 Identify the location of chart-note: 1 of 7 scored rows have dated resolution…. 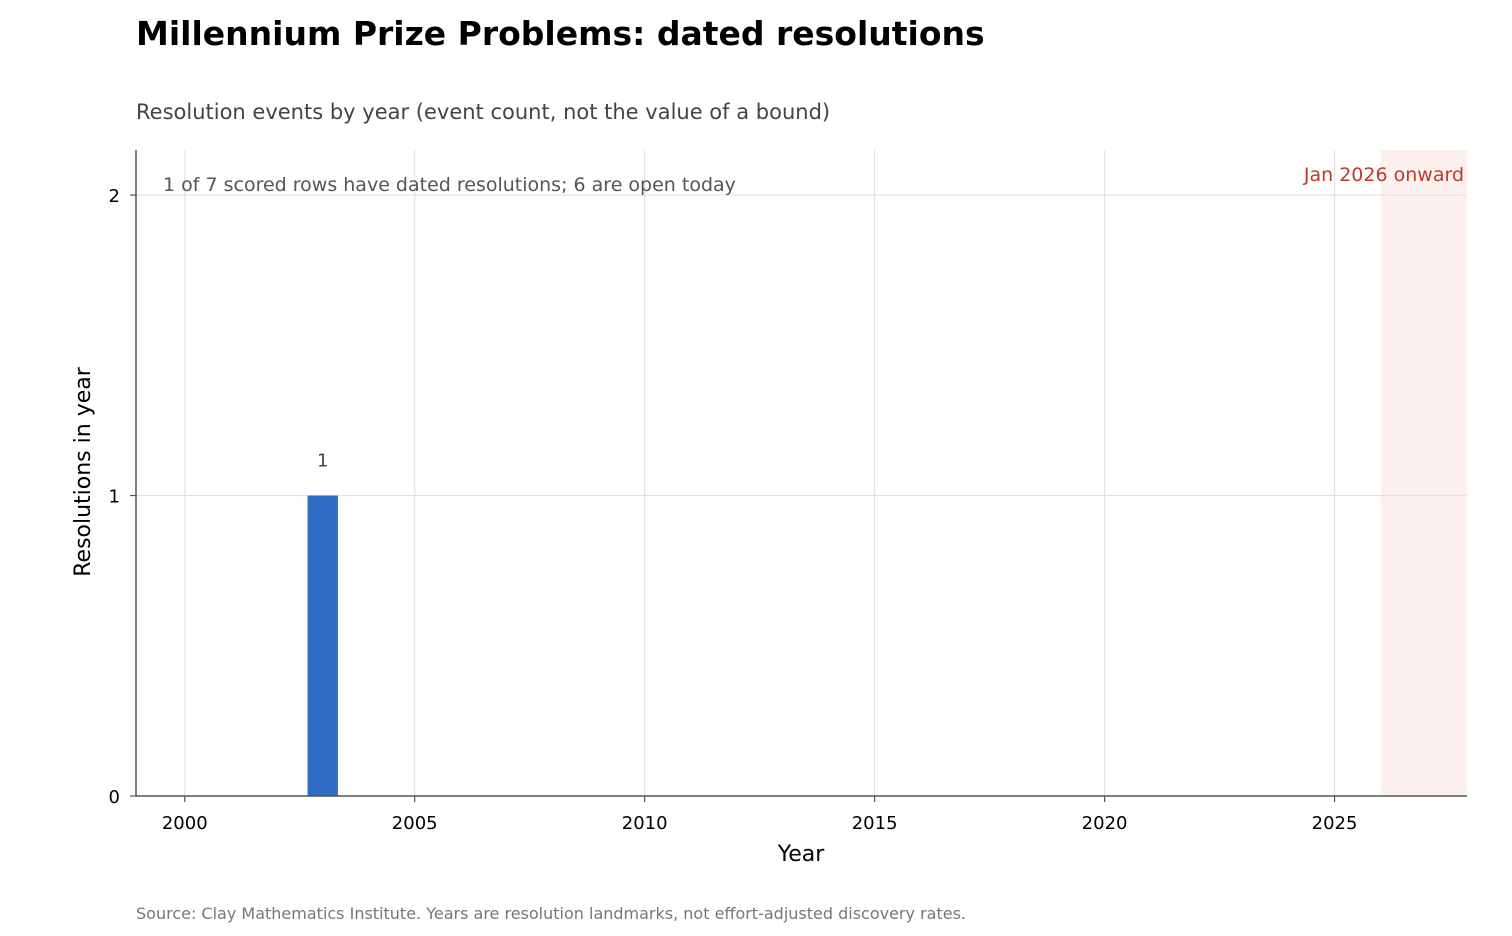
(449, 185).